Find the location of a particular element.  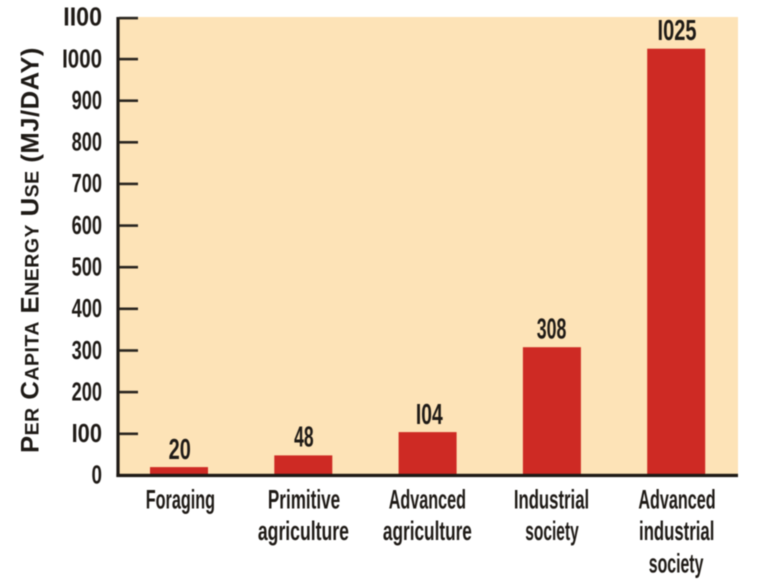

svg-text: 800 is located at coordinates (87, 142).